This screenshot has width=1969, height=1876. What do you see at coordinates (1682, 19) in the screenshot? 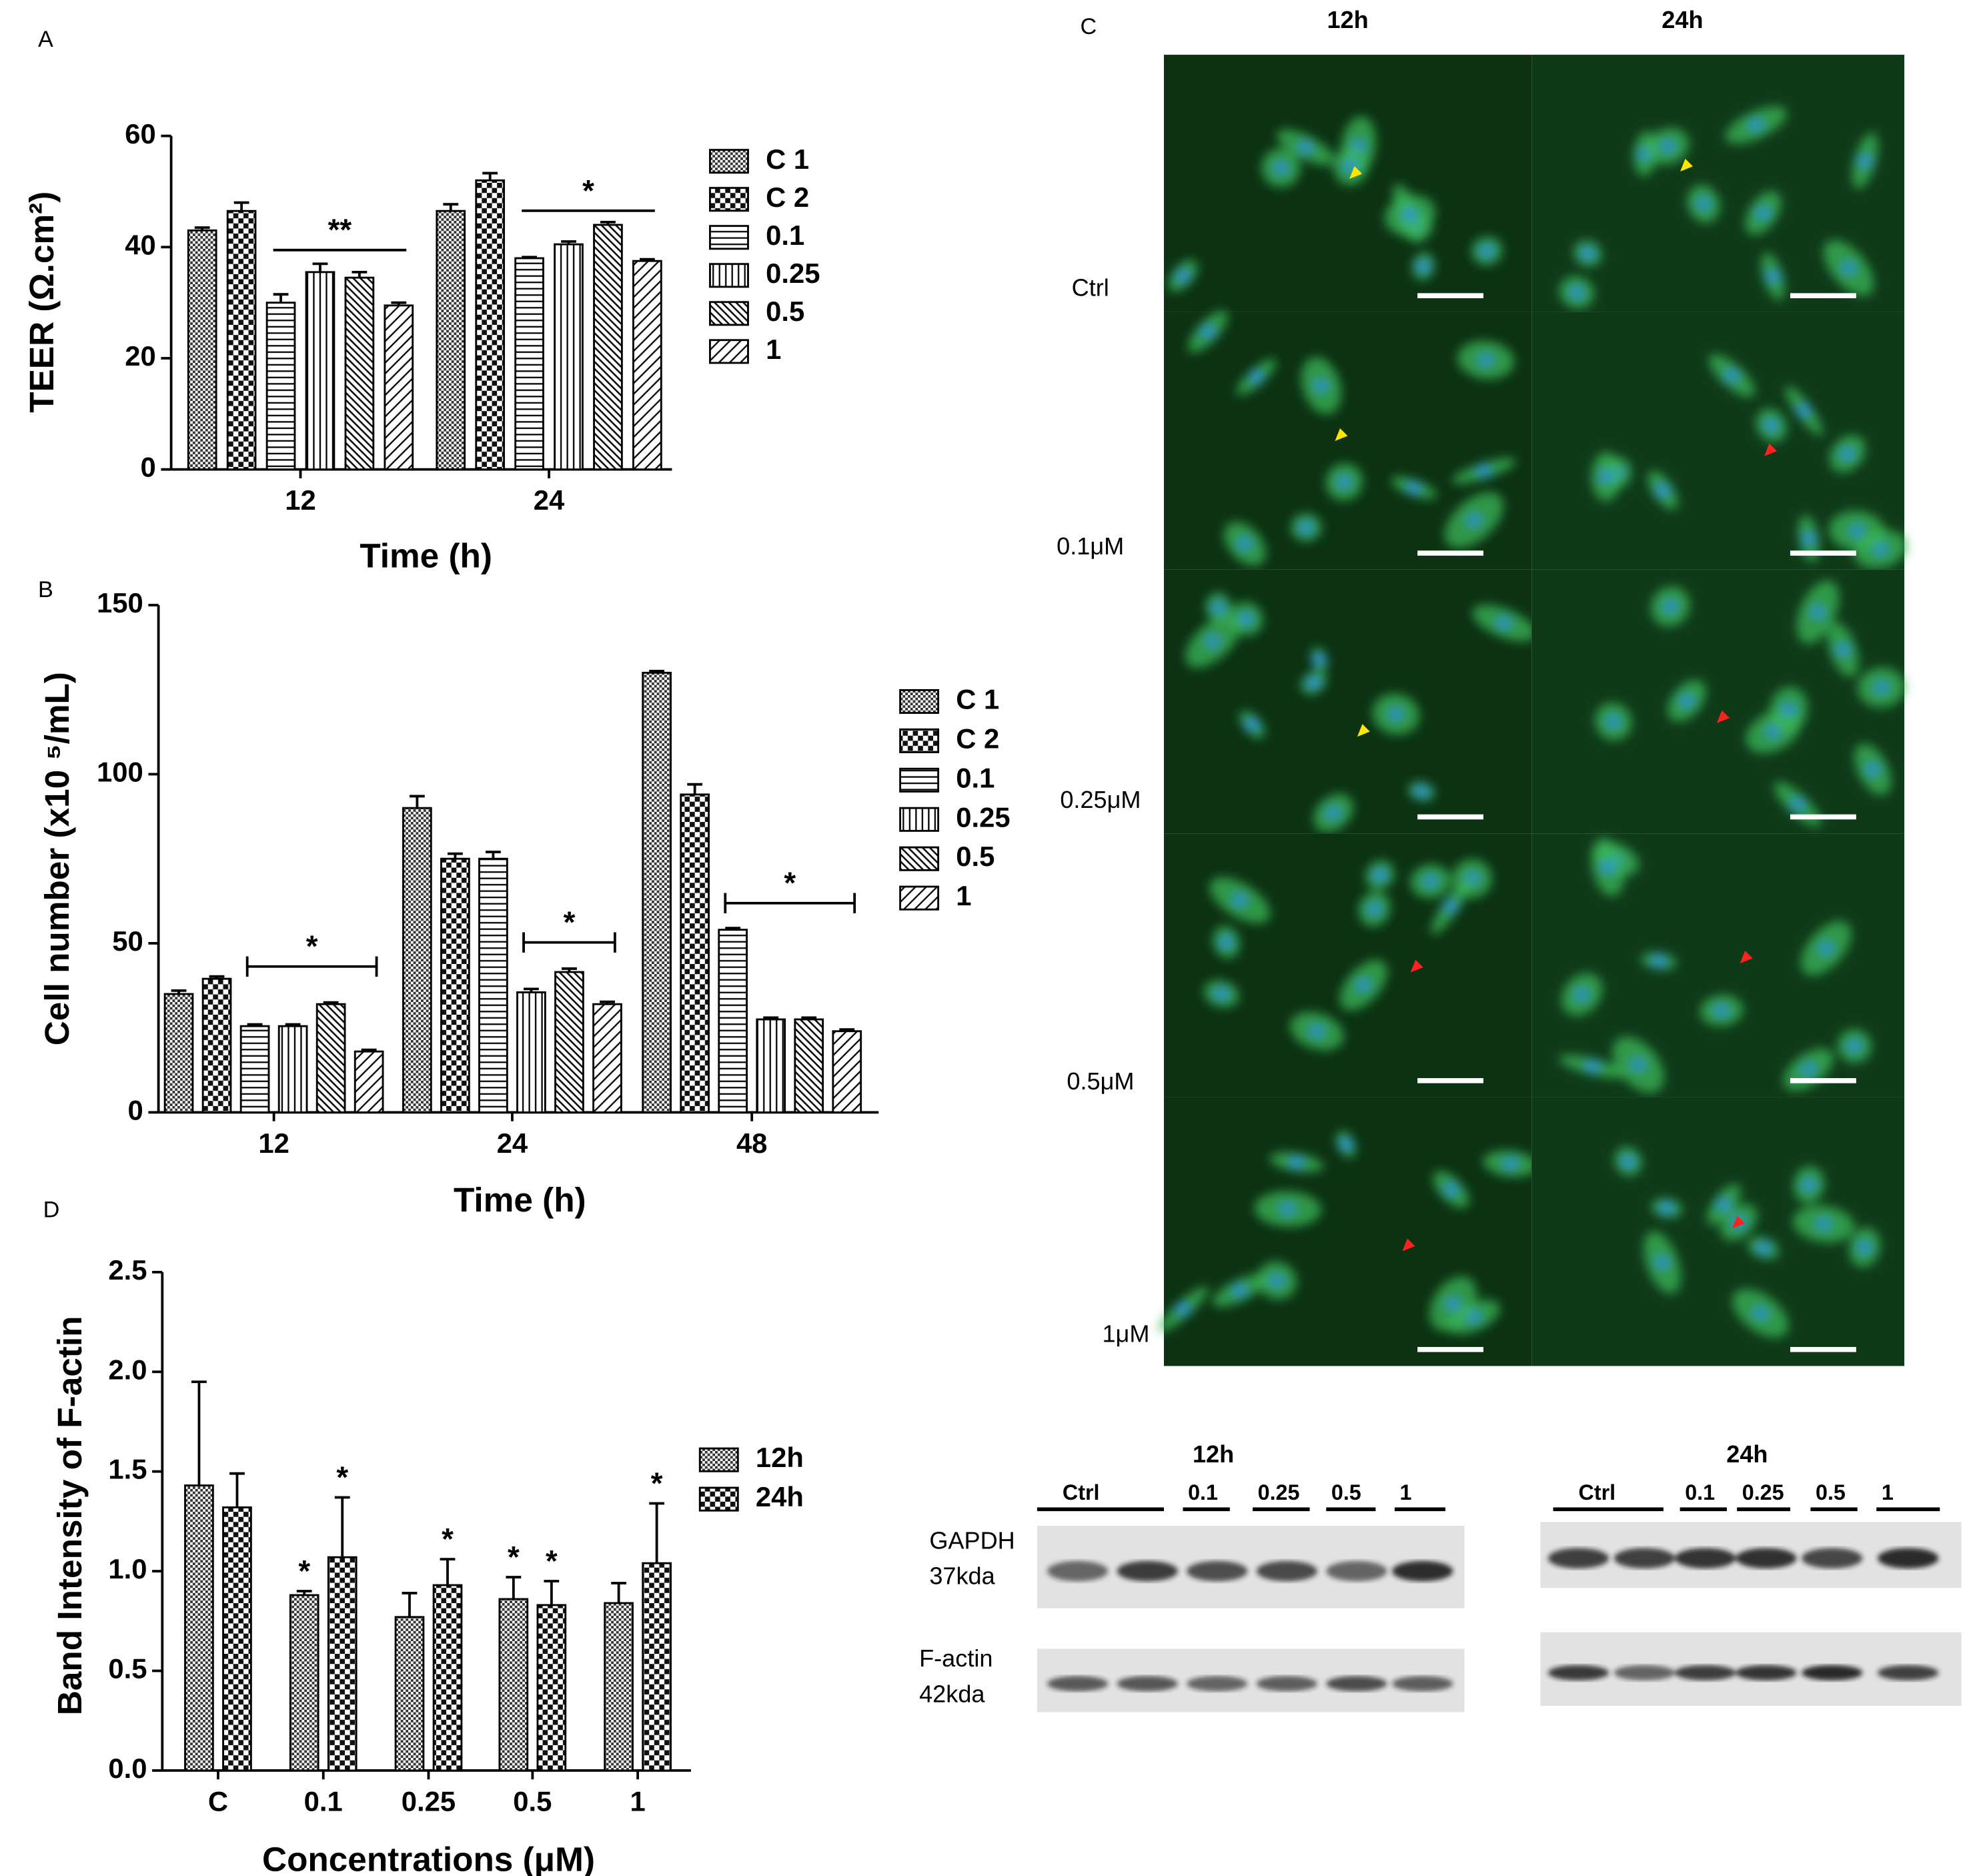
I see `column-header: 24h` at bounding box center [1682, 19].